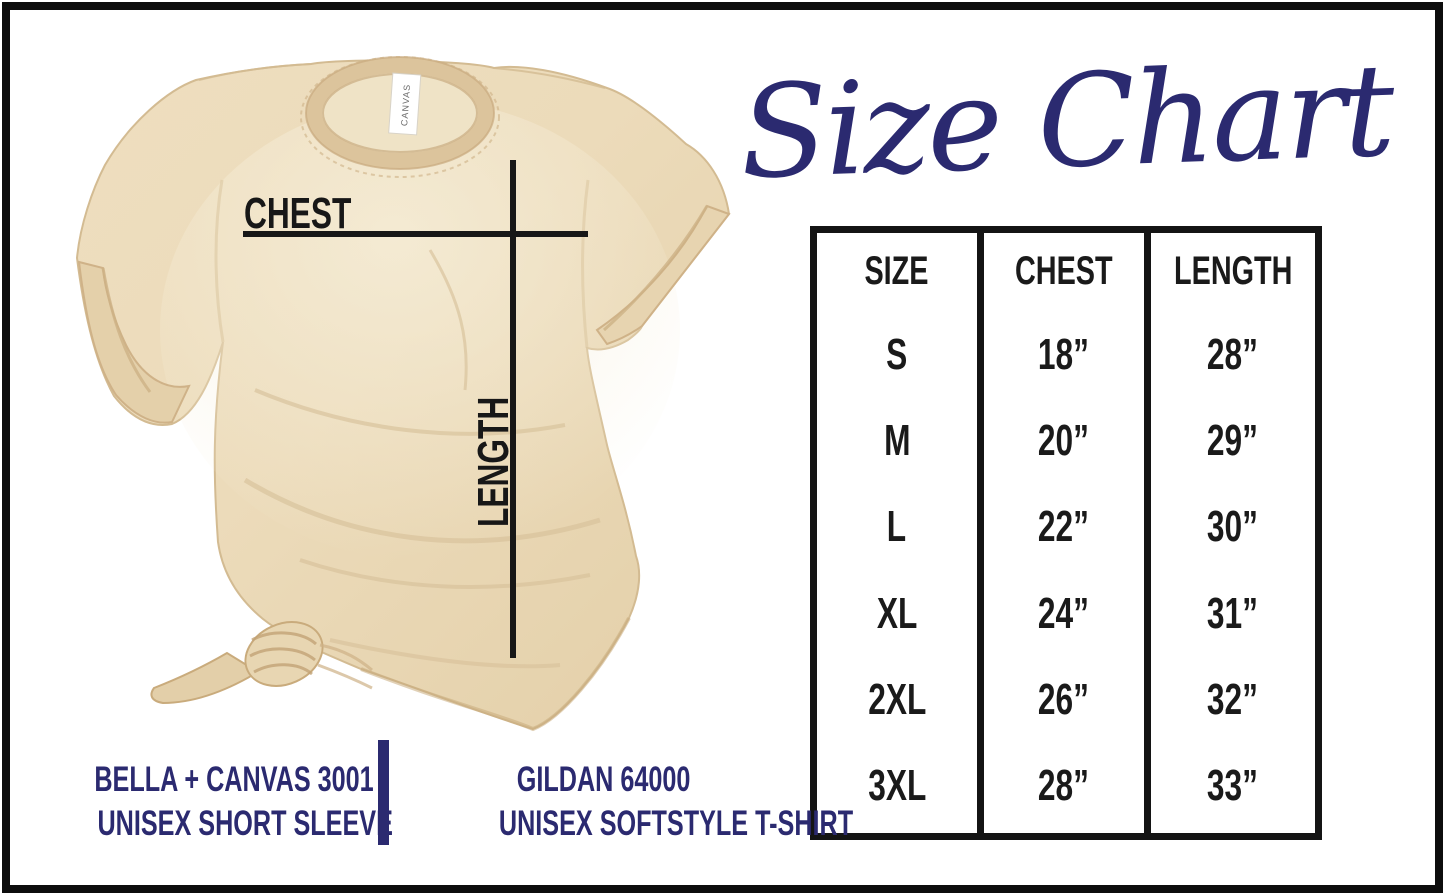  Describe the element at coordinates (261, 663) in the screenshot. I see `knot` at that location.